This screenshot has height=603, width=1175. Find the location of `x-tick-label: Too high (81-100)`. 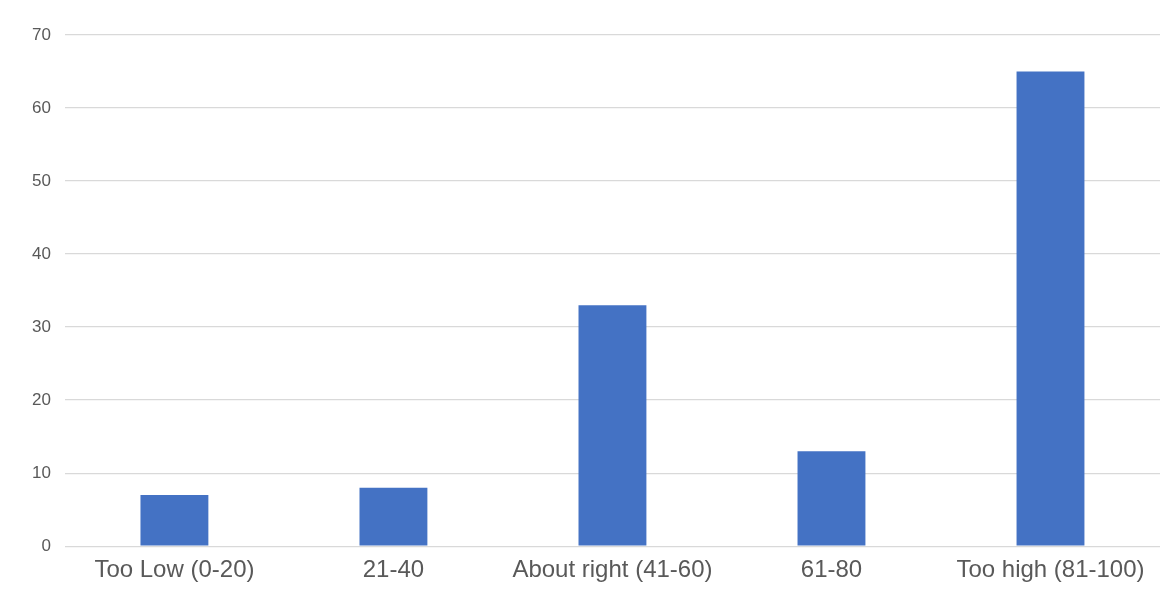

x-tick-label: Too high (81-100) is located at coordinates (1050, 569).